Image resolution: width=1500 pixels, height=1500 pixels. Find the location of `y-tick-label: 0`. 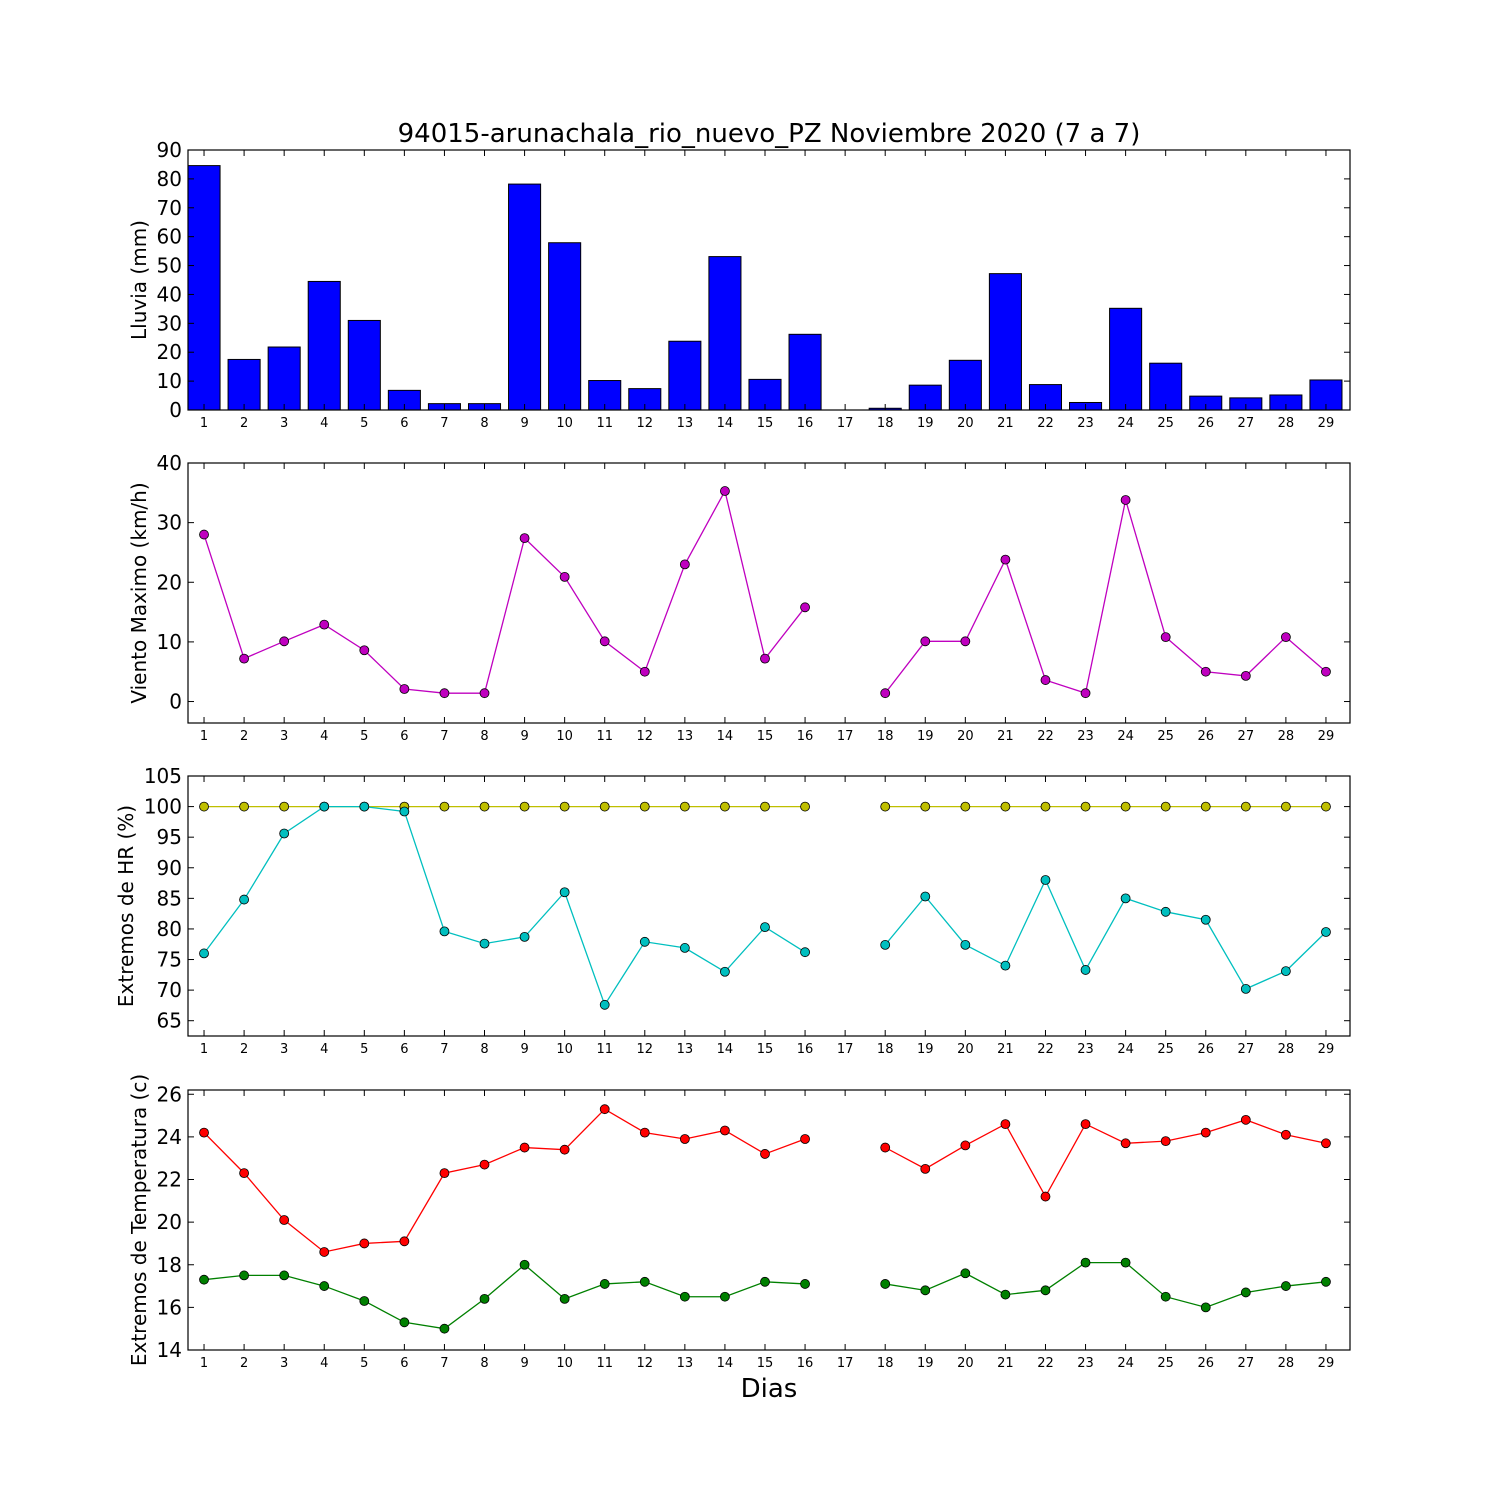

y-tick-label: 0 is located at coordinates (175, 410).